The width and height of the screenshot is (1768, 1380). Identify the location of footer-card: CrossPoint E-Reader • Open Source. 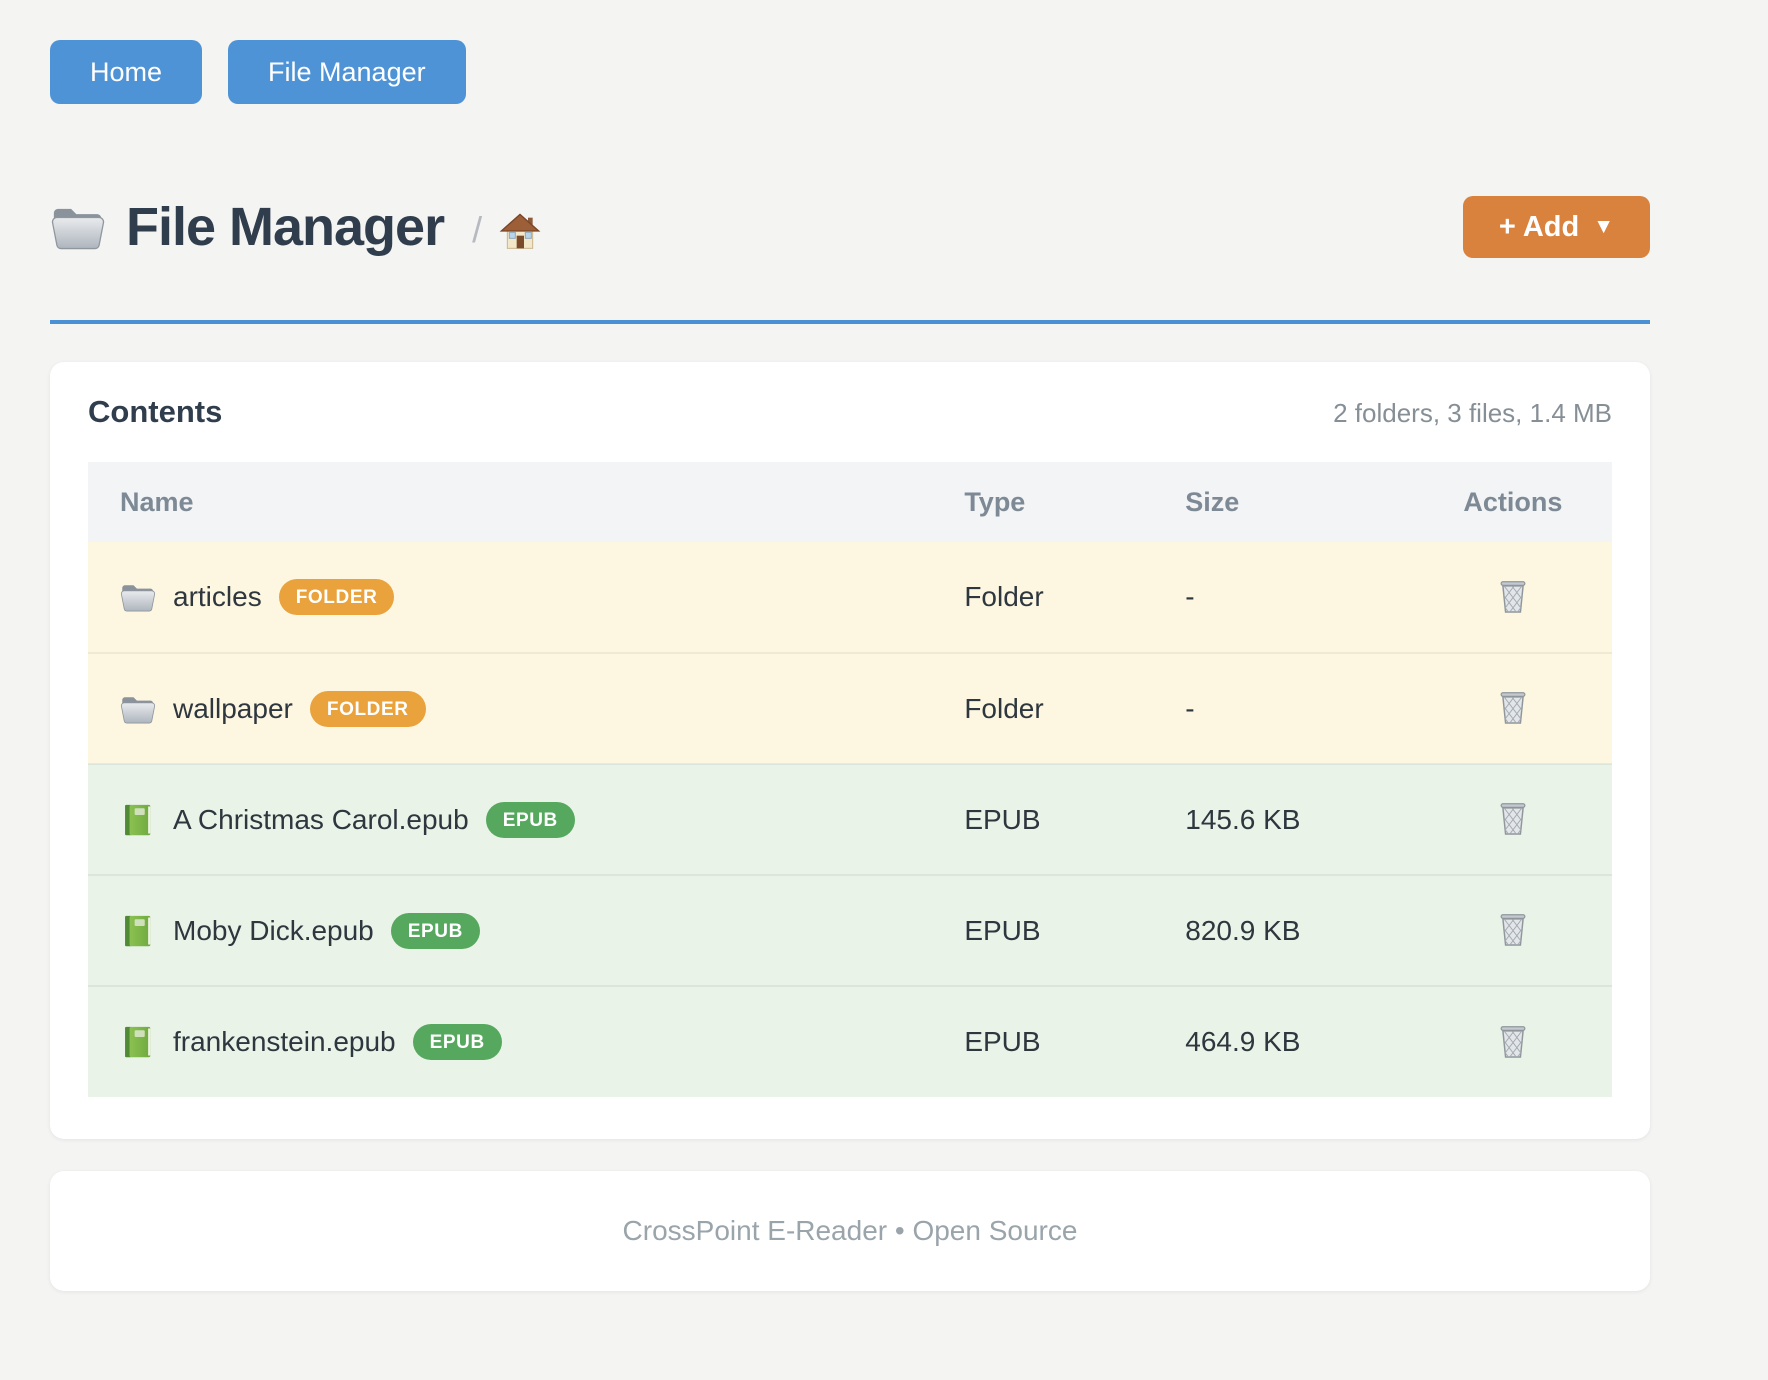
(850, 1231).